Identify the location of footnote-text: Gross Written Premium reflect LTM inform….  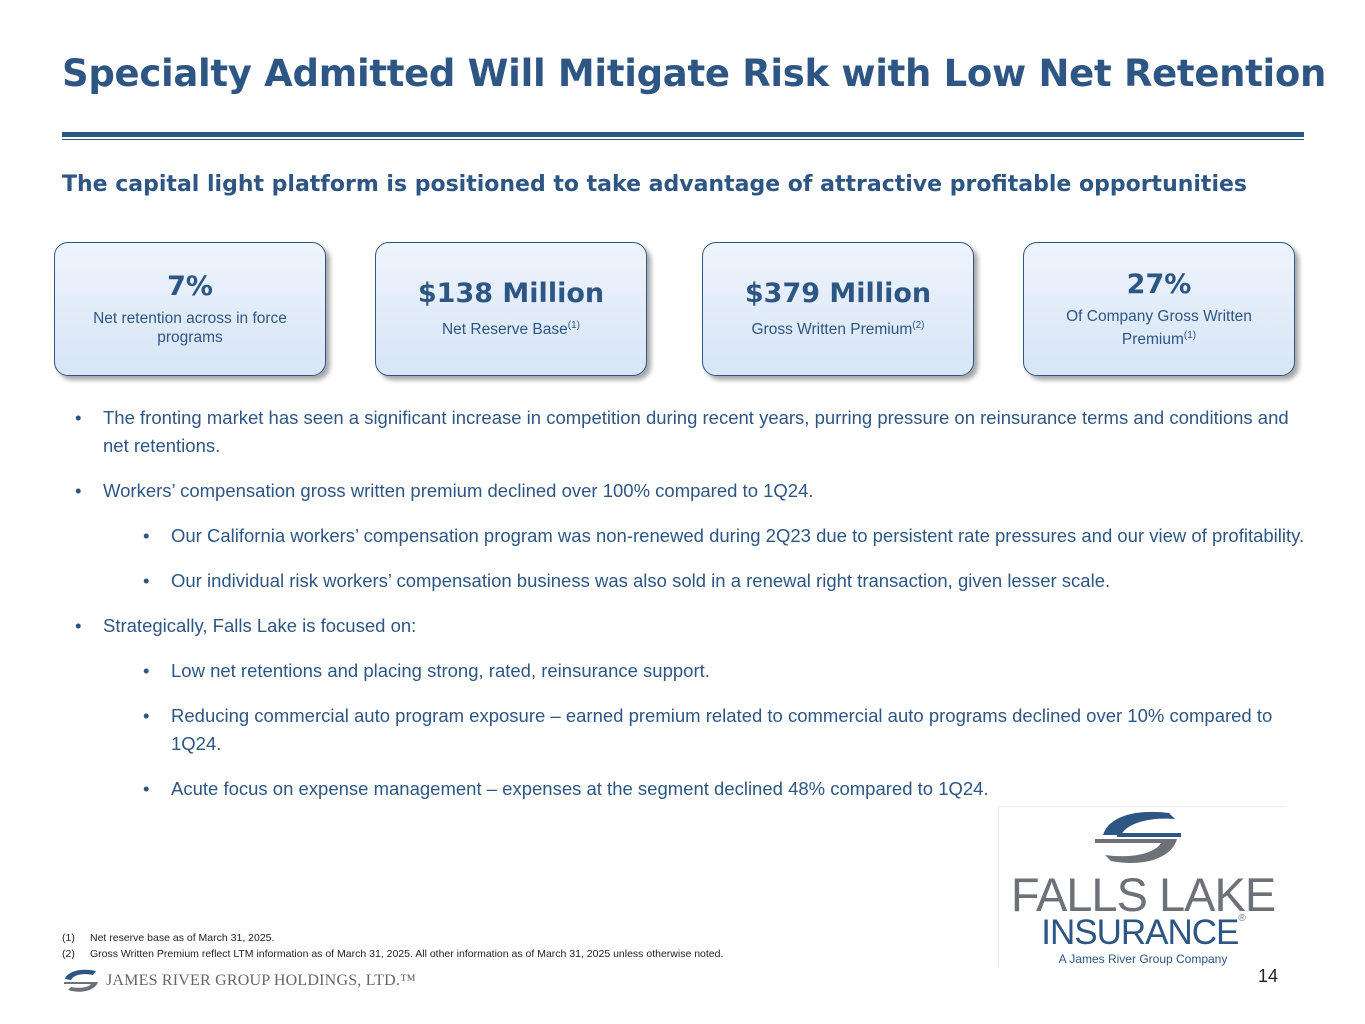
(407, 954).